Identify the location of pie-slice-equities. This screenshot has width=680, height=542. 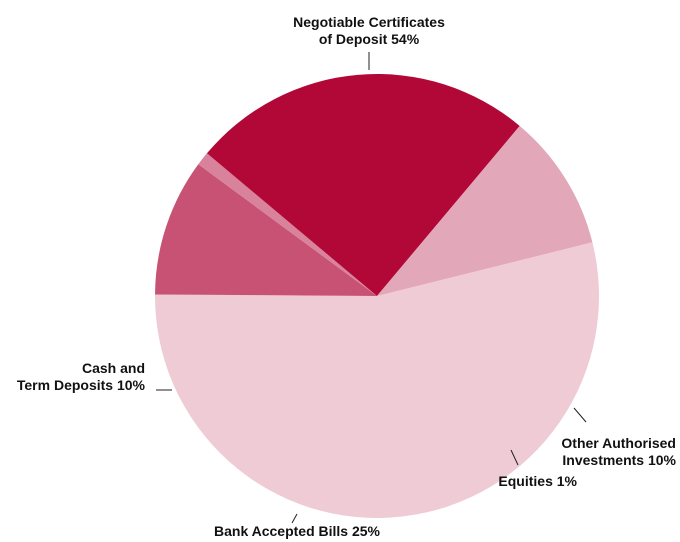
(287, 224).